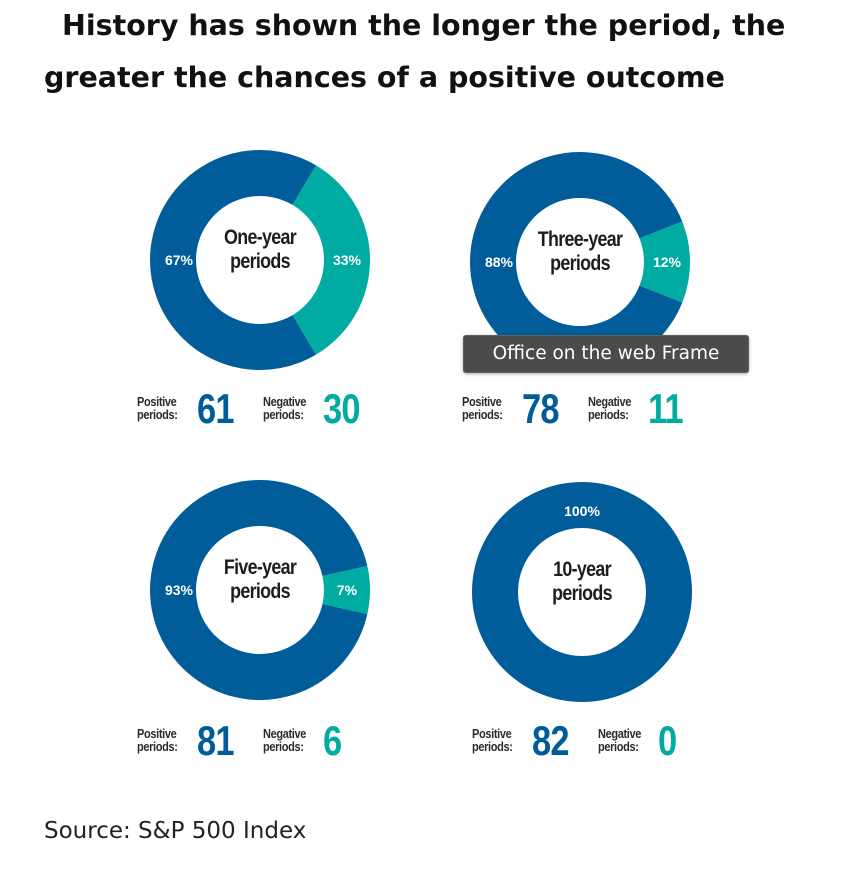 Image resolution: width=842 pixels, height=874 pixels. Describe the element at coordinates (580, 239) in the screenshot. I see `center-label-line-1: Three-year` at that location.